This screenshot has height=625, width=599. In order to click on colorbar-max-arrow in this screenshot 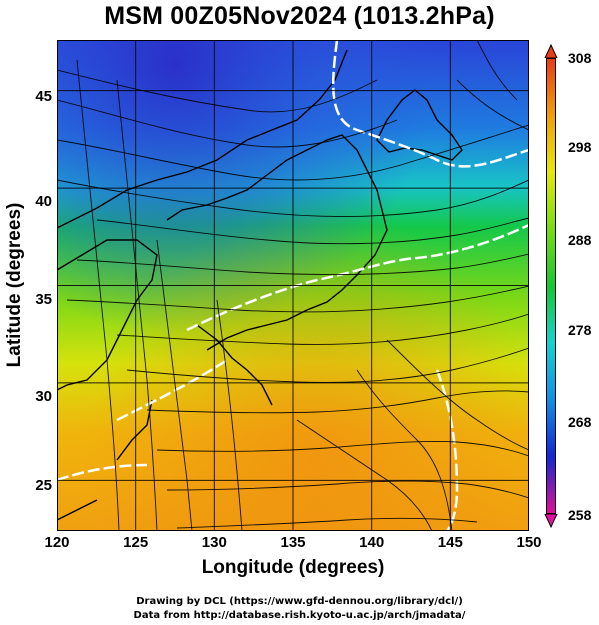, I will do `click(551, 51)`.